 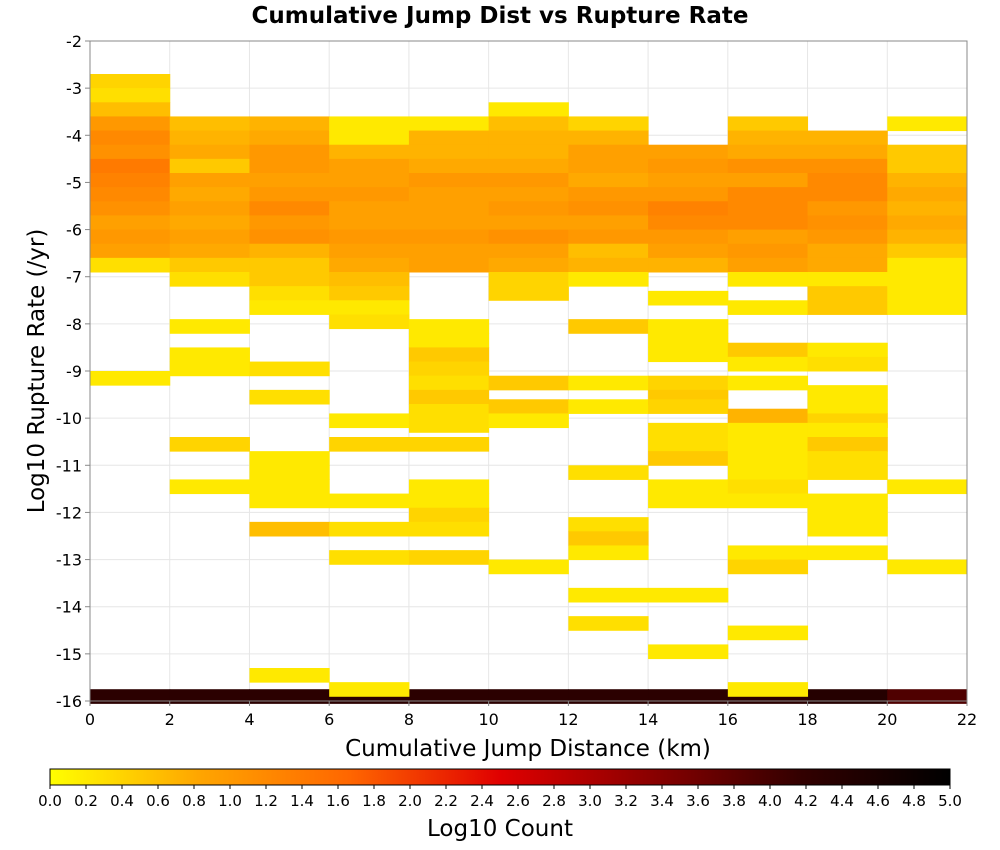 I want to click on colorbar-tick-label: 4.6, so click(x=878, y=801).